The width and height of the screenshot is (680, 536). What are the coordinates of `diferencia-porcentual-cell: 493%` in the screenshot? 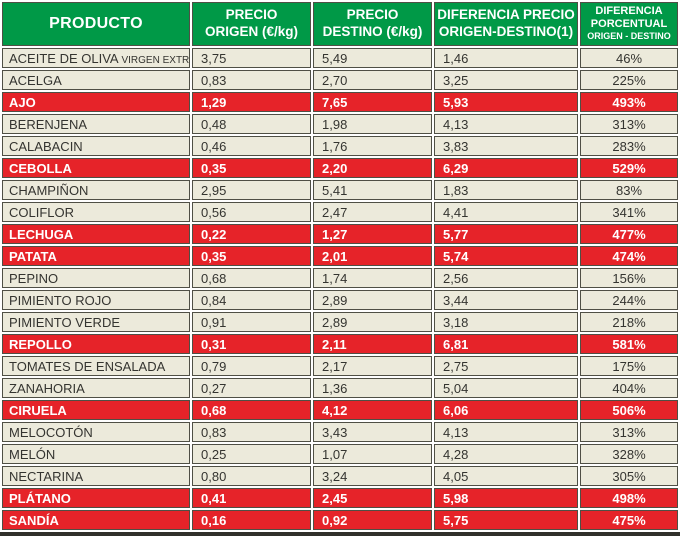 It's located at (629, 102).